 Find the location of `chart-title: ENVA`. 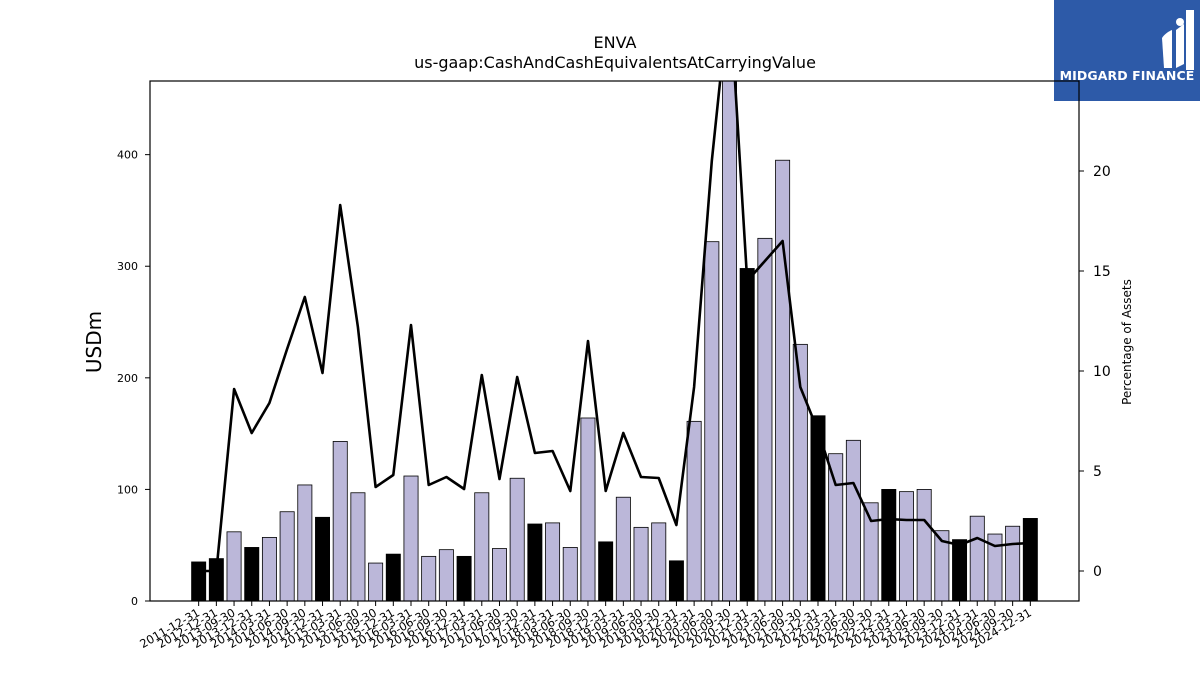

chart-title: ENVA is located at coordinates (615, 42).